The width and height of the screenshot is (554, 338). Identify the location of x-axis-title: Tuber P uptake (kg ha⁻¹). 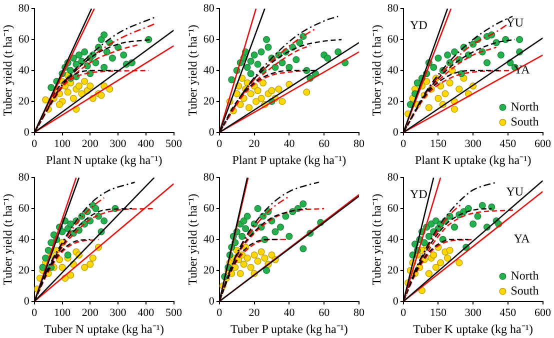
(289, 329).